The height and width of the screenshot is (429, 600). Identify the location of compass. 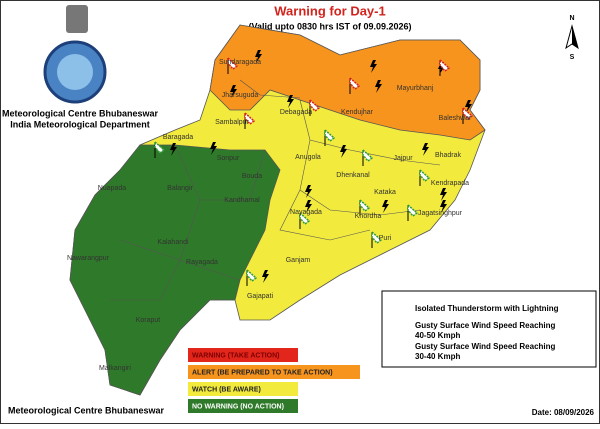
(572, 37).